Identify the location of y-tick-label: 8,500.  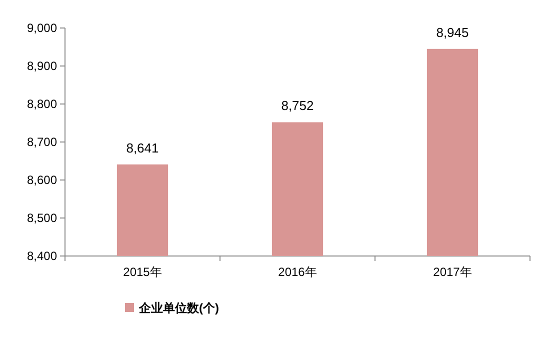
(42, 218).